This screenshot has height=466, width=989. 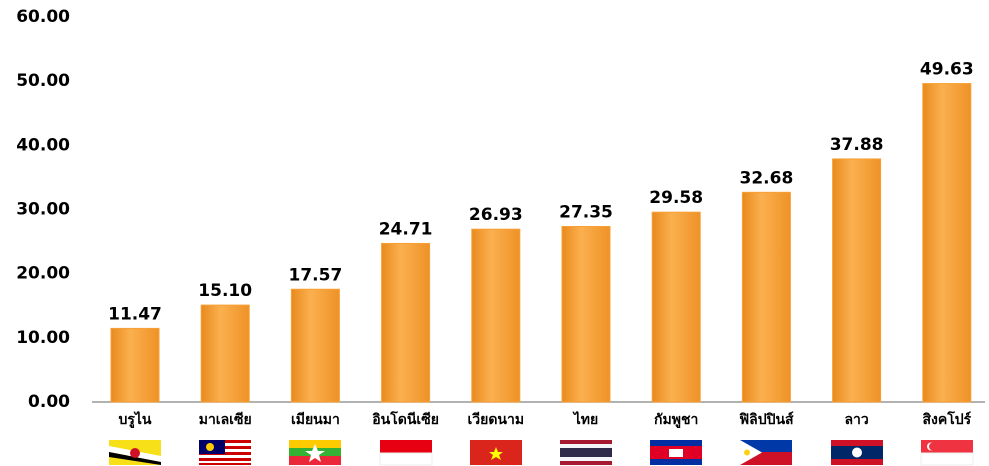 What do you see at coordinates (43, 17) in the screenshot?
I see `y-tick-label: 60.00` at bounding box center [43, 17].